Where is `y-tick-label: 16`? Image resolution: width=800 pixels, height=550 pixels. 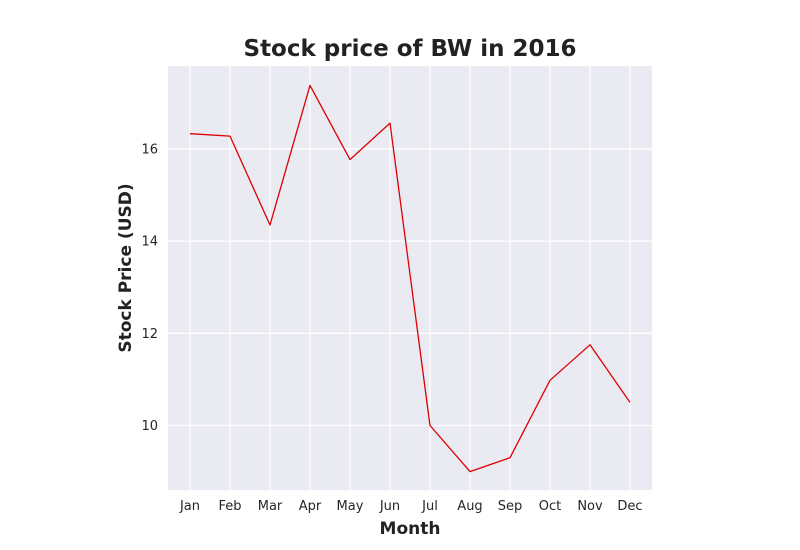 y-tick-label: 16 is located at coordinates (149, 149).